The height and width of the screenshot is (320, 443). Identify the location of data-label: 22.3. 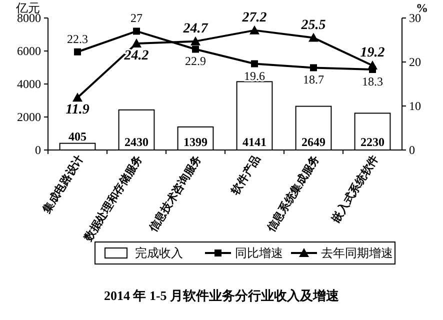
(77, 39).